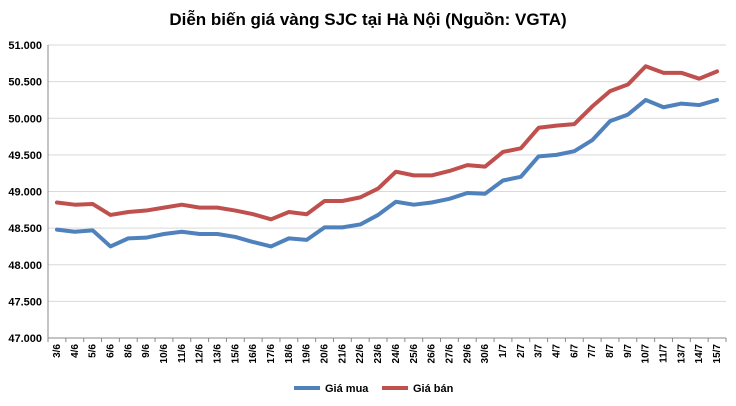  I want to click on x-tick-label: 21/6, so click(342, 354).